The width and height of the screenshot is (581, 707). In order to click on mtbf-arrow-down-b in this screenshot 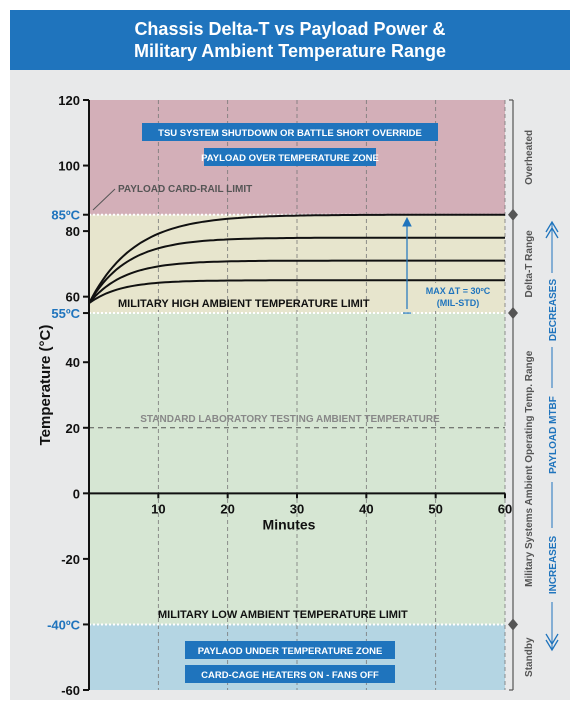, I will do `click(552, 645)`.